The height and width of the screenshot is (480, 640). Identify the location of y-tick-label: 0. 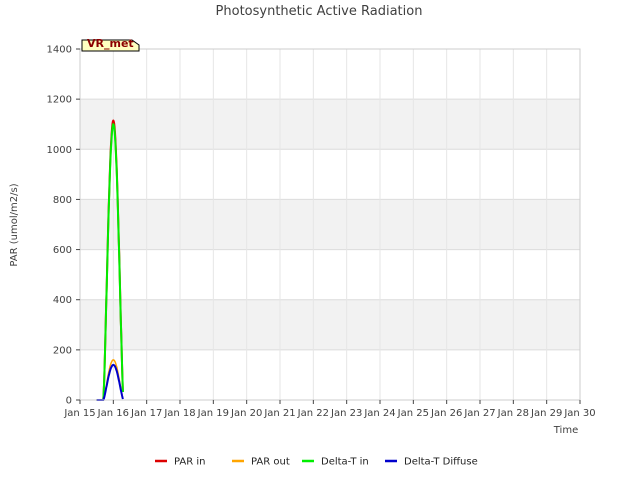
(69, 401).